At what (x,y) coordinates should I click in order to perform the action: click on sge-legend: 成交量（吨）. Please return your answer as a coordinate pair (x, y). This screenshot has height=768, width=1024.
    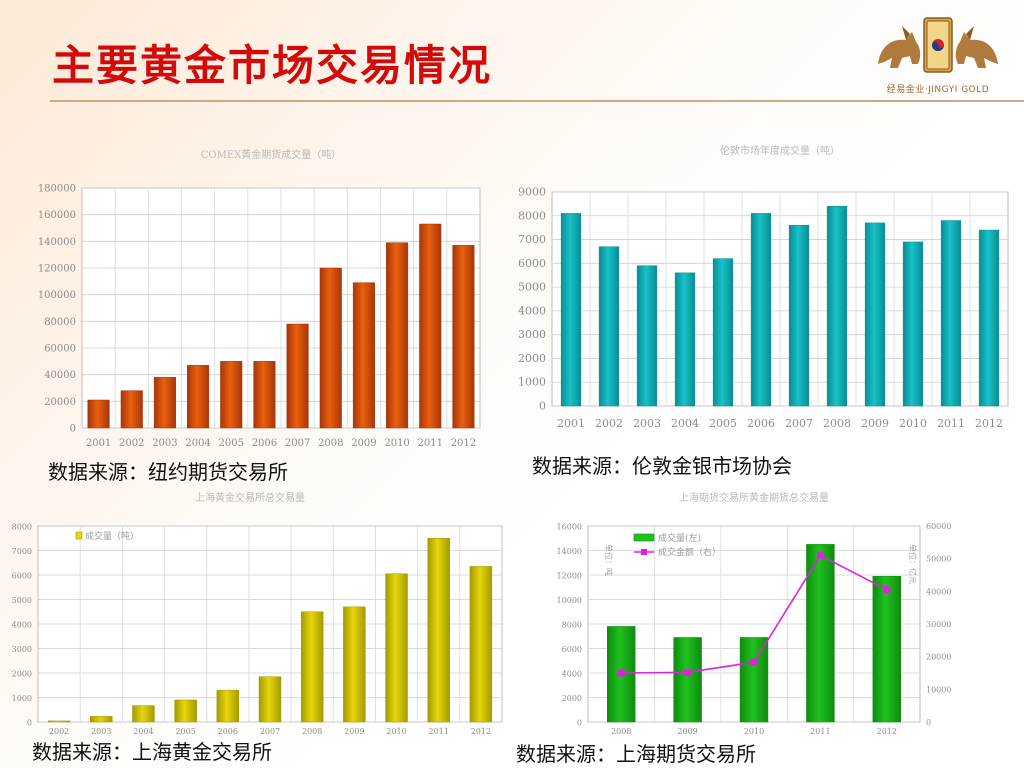
    Looking at the image, I should click on (107, 536).